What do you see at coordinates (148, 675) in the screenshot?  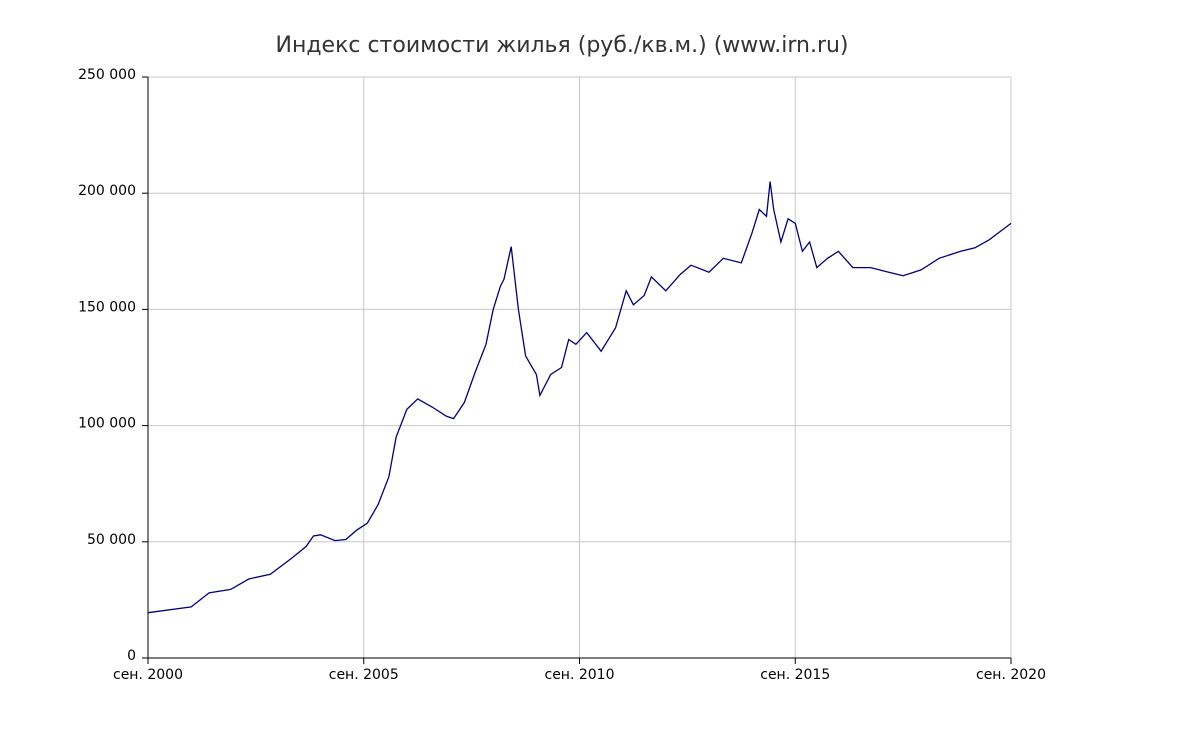 I see `x-tick-label: сен. 2000` at bounding box center [148, 675].